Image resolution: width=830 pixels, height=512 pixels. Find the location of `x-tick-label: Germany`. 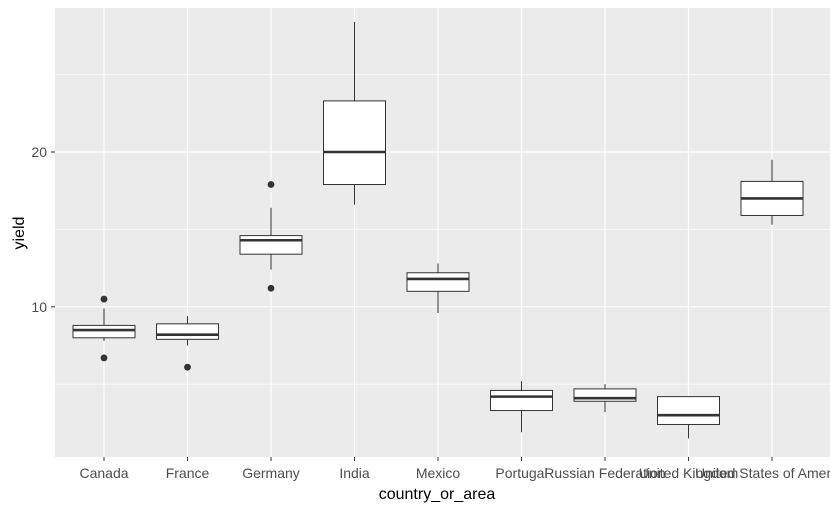

x-tick-label: Germany is located at coordinates (271, 473).